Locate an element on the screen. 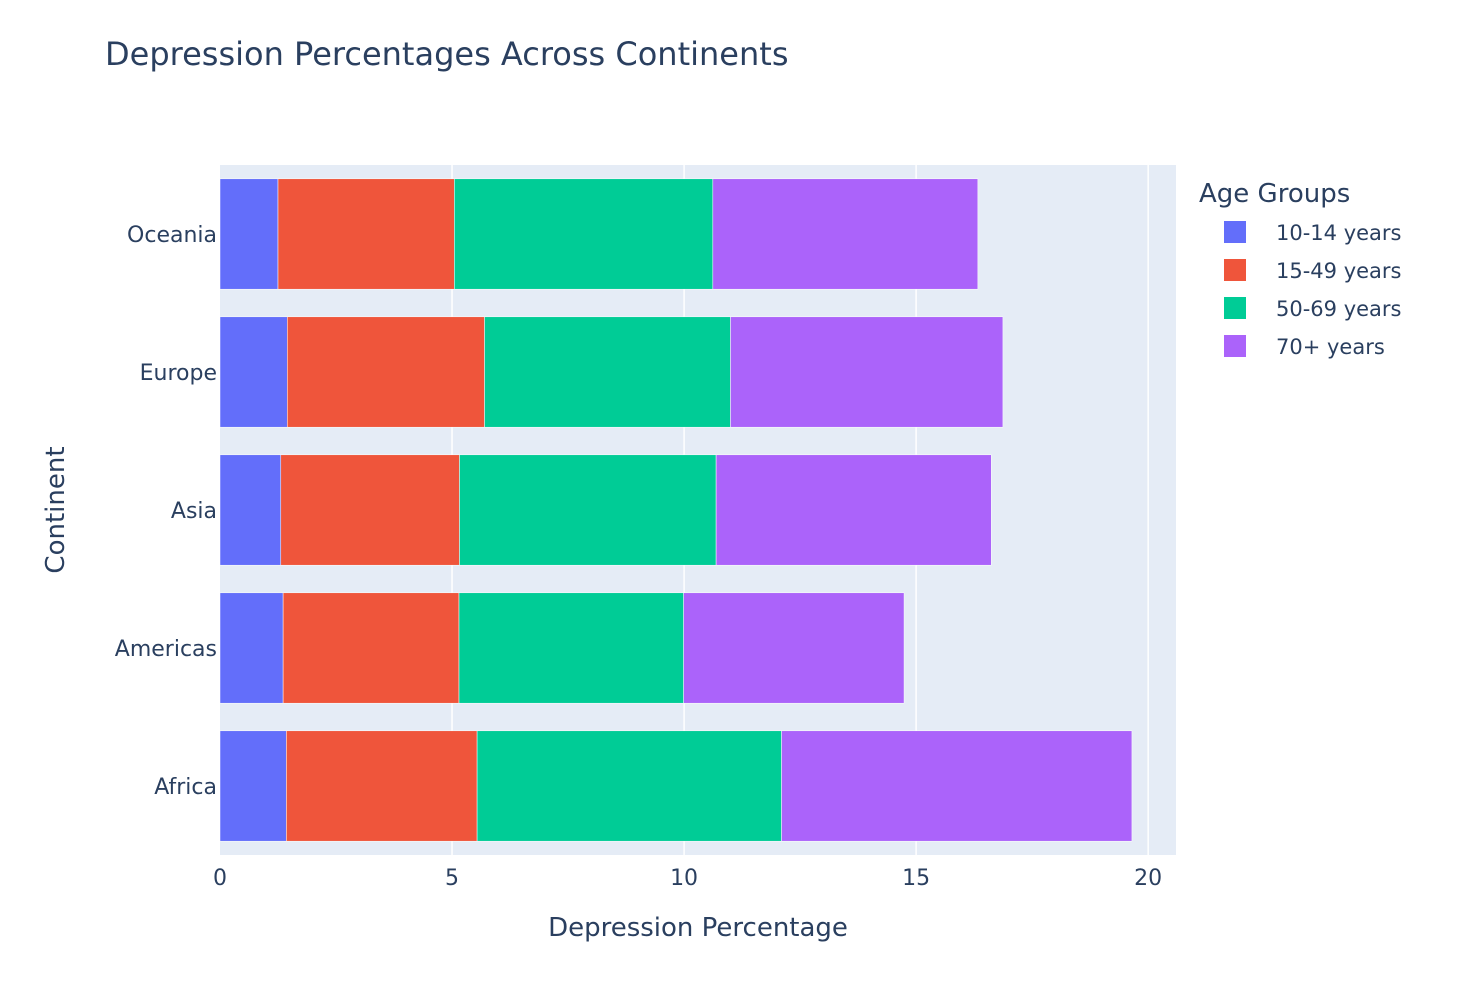 The height and width of the screenshot is (996, 1468). legend-item-label: 50-69 years is located at coordinates (1339, 309).